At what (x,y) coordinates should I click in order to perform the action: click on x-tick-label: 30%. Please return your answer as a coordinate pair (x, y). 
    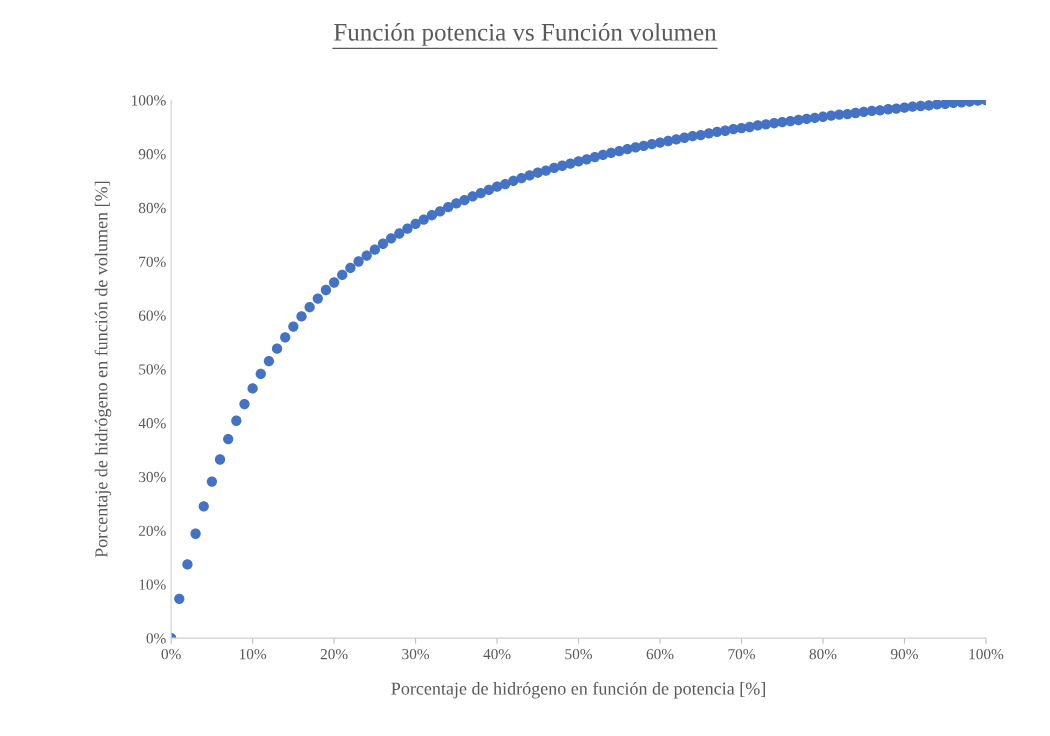
    Looking at the image, I should click on (416, 654).